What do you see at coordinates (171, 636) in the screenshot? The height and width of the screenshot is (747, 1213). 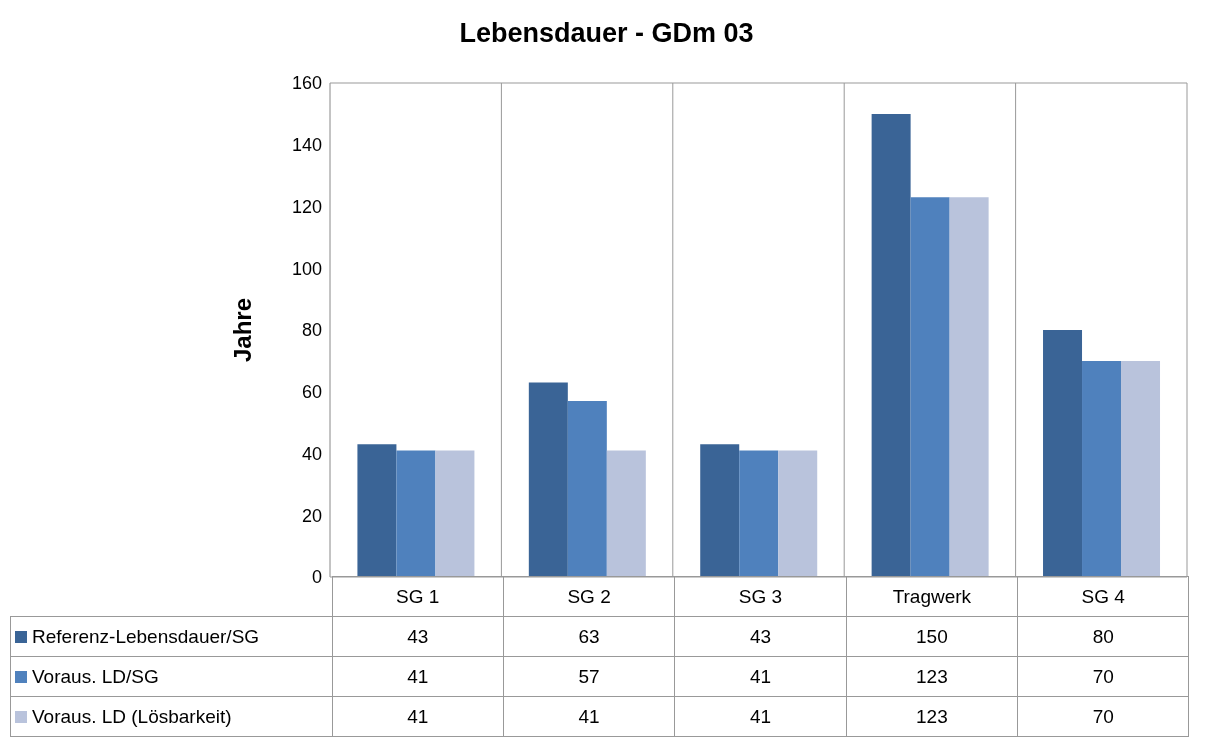 I see `legend-label: Referenz-Lebensdauer/SG` at bounding box center [171, 636].